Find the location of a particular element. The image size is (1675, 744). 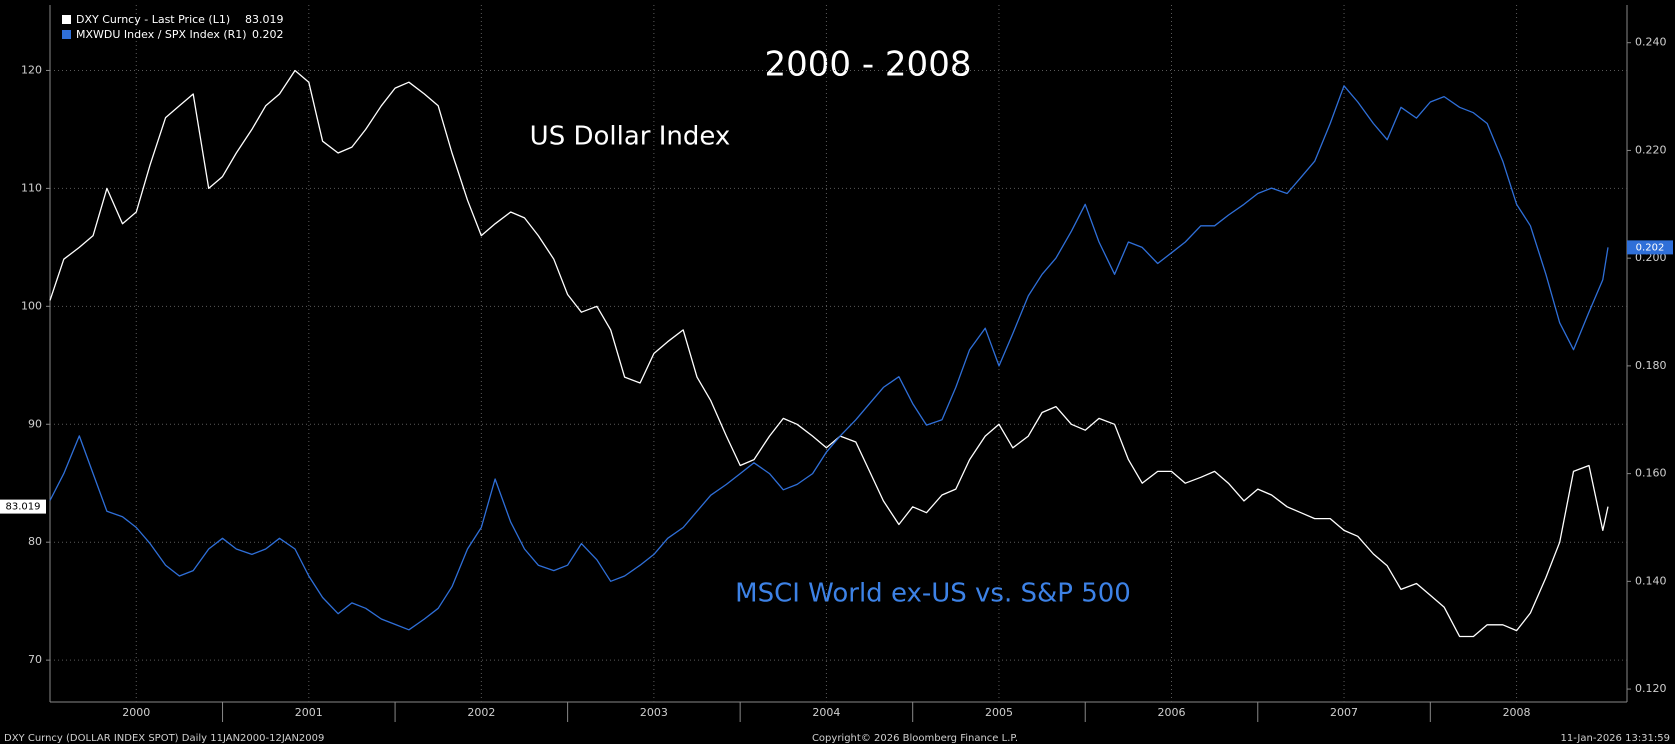

y2-tick-label: 0.240 is located at coordinates (1651, 42).